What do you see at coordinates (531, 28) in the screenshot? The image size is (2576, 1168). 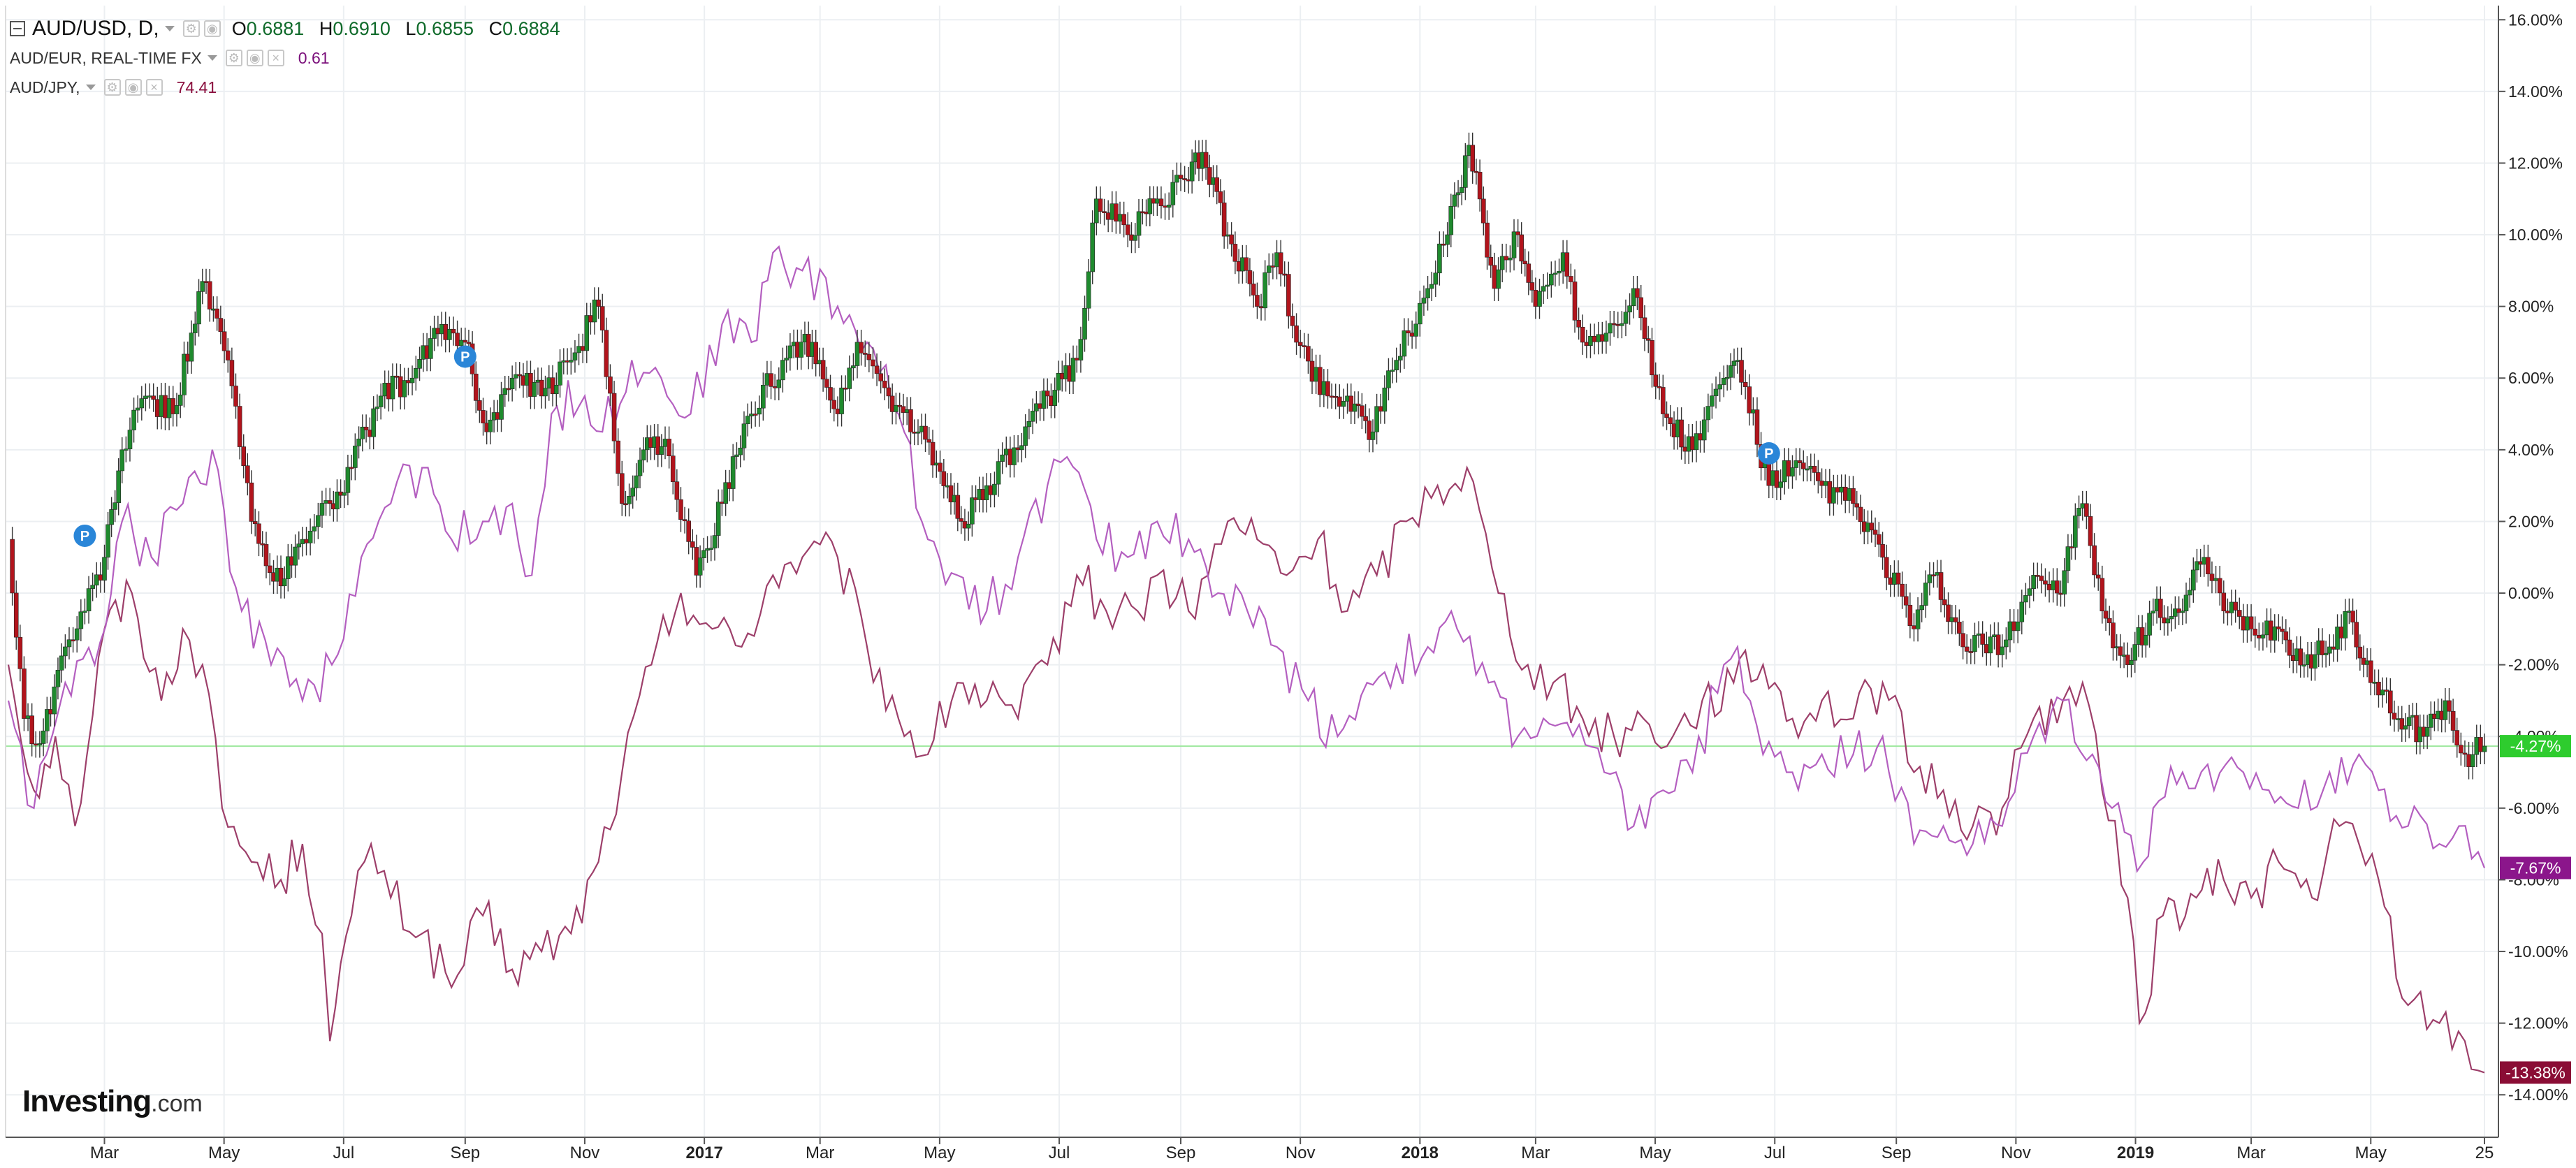 I see `close-value: 0.6884` at bounding box center [531, 28].